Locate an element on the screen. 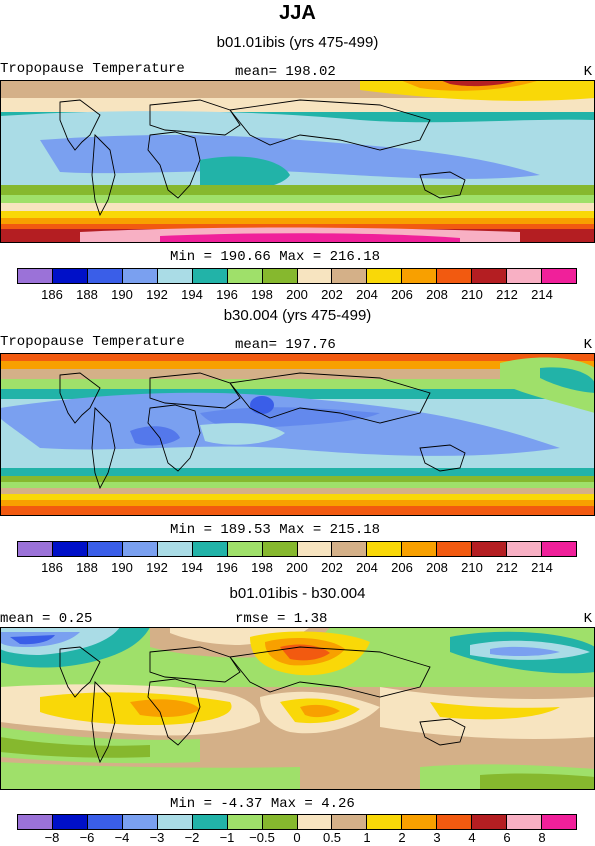  panel-3-title: b01.01ibis - b30.004 is located at coordinates (297, 593).